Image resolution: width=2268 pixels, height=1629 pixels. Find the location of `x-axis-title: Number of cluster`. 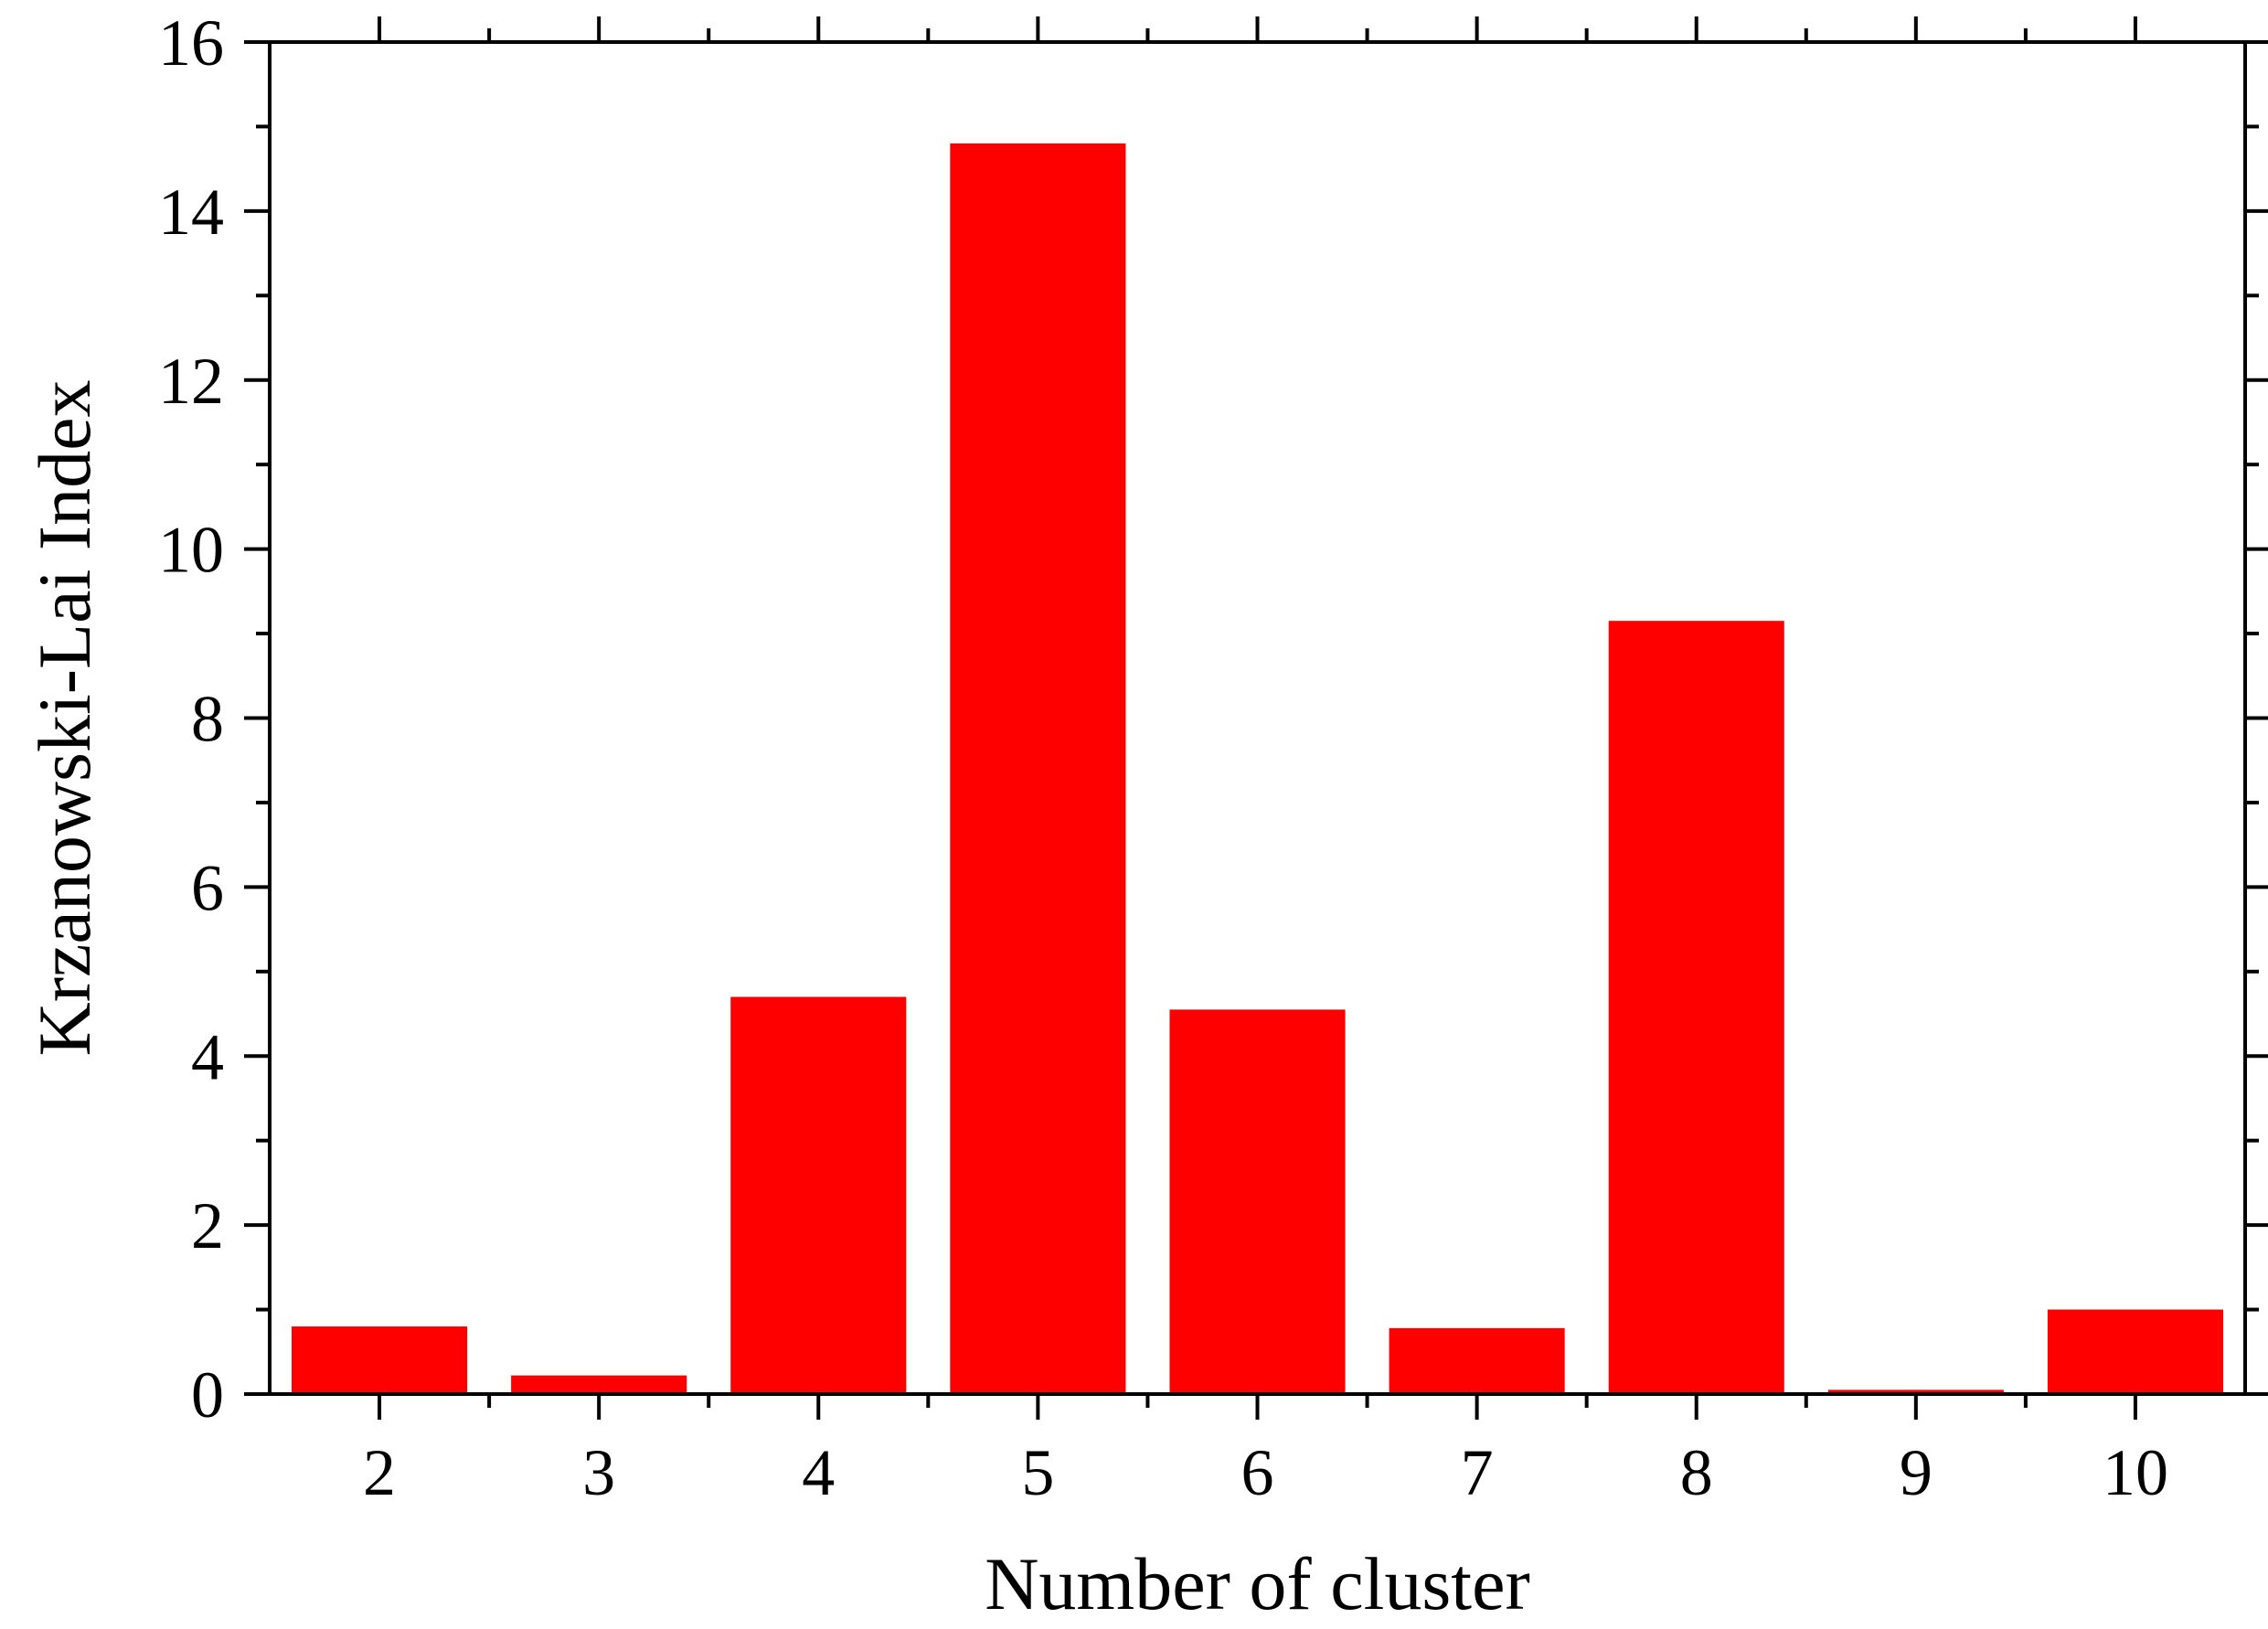

x-axis-title: Number of cluster is located at coordinates (1257, 1584).